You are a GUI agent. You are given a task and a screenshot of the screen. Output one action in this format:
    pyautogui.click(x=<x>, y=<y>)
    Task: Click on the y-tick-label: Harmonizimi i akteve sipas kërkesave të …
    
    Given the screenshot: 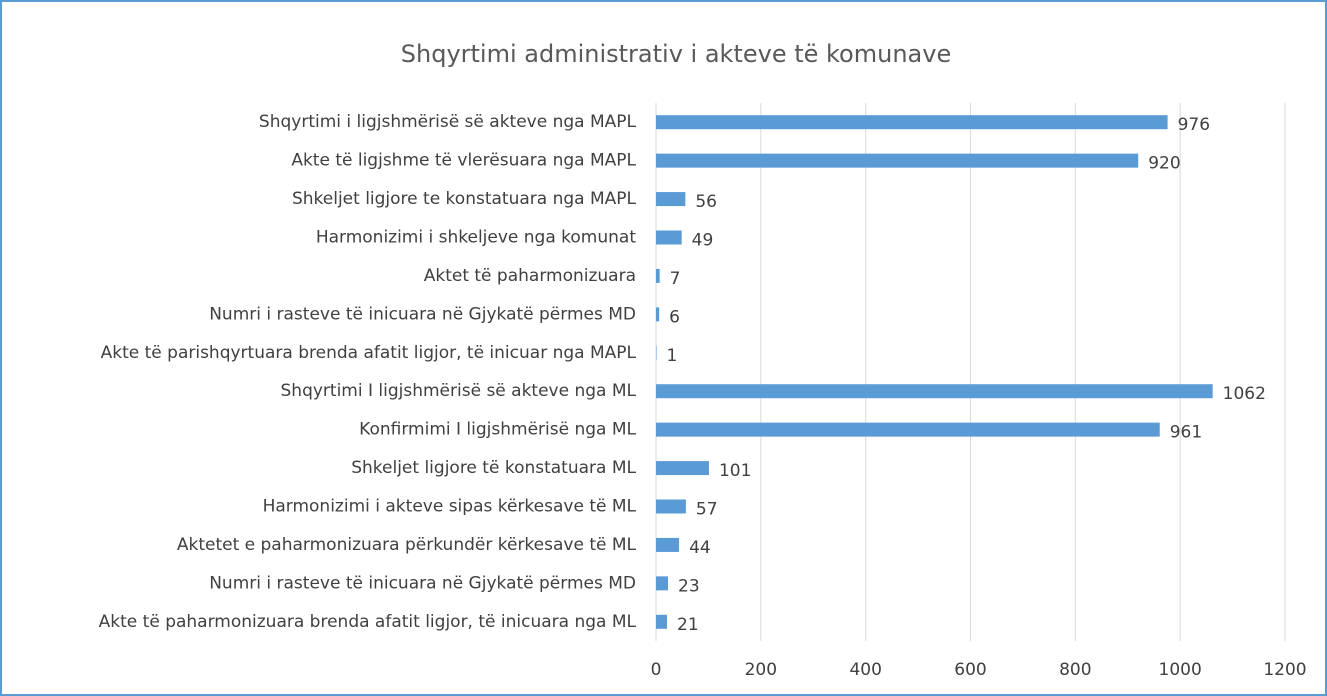 What is the action you would take?
    pyautogui.click(x=450, y=507)
    